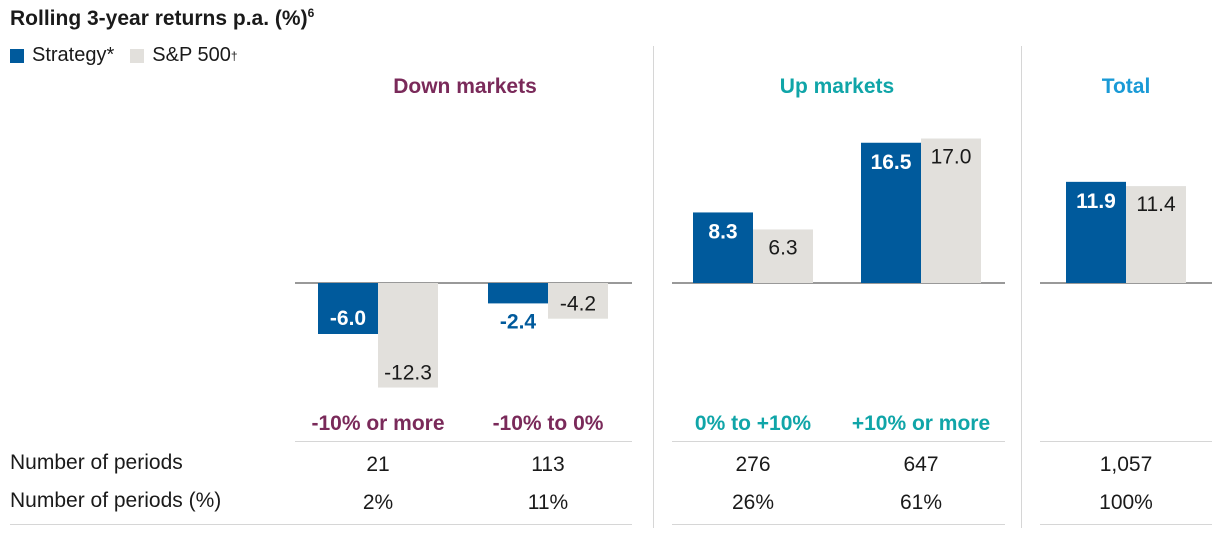 The height and width of the screenshot is (534, 1220). Describe the element at coordinates (1156, 204) in the screenshot. I see `value-label-sp500-5: 11.4` at that location.